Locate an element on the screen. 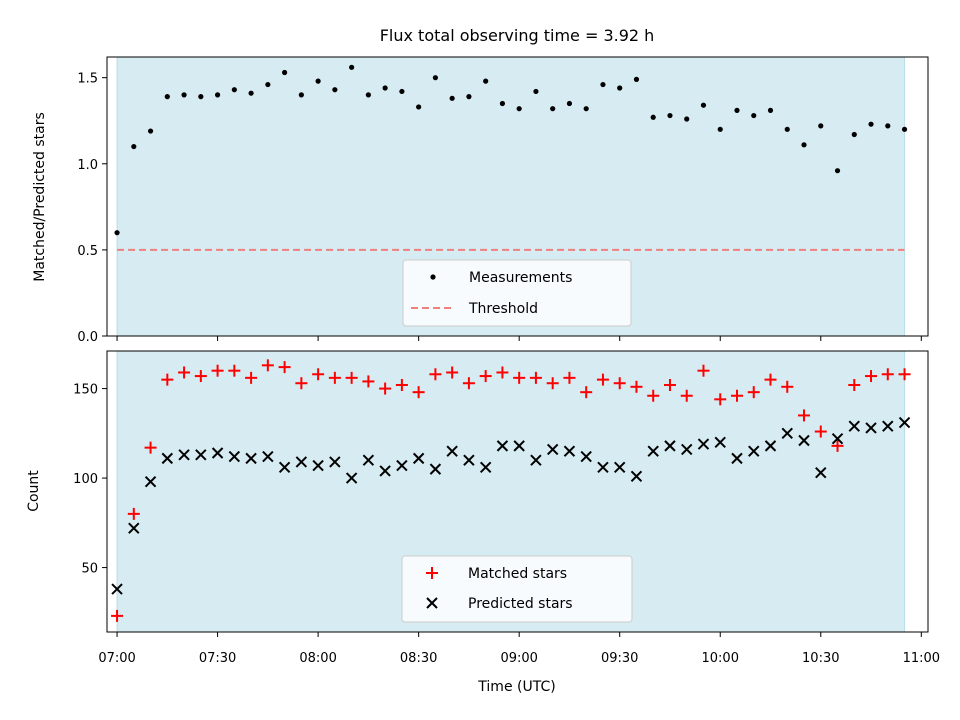 This screenshot has height=720, width=960. predicted-stars-legend-marker is located at coordinates (432, 603).